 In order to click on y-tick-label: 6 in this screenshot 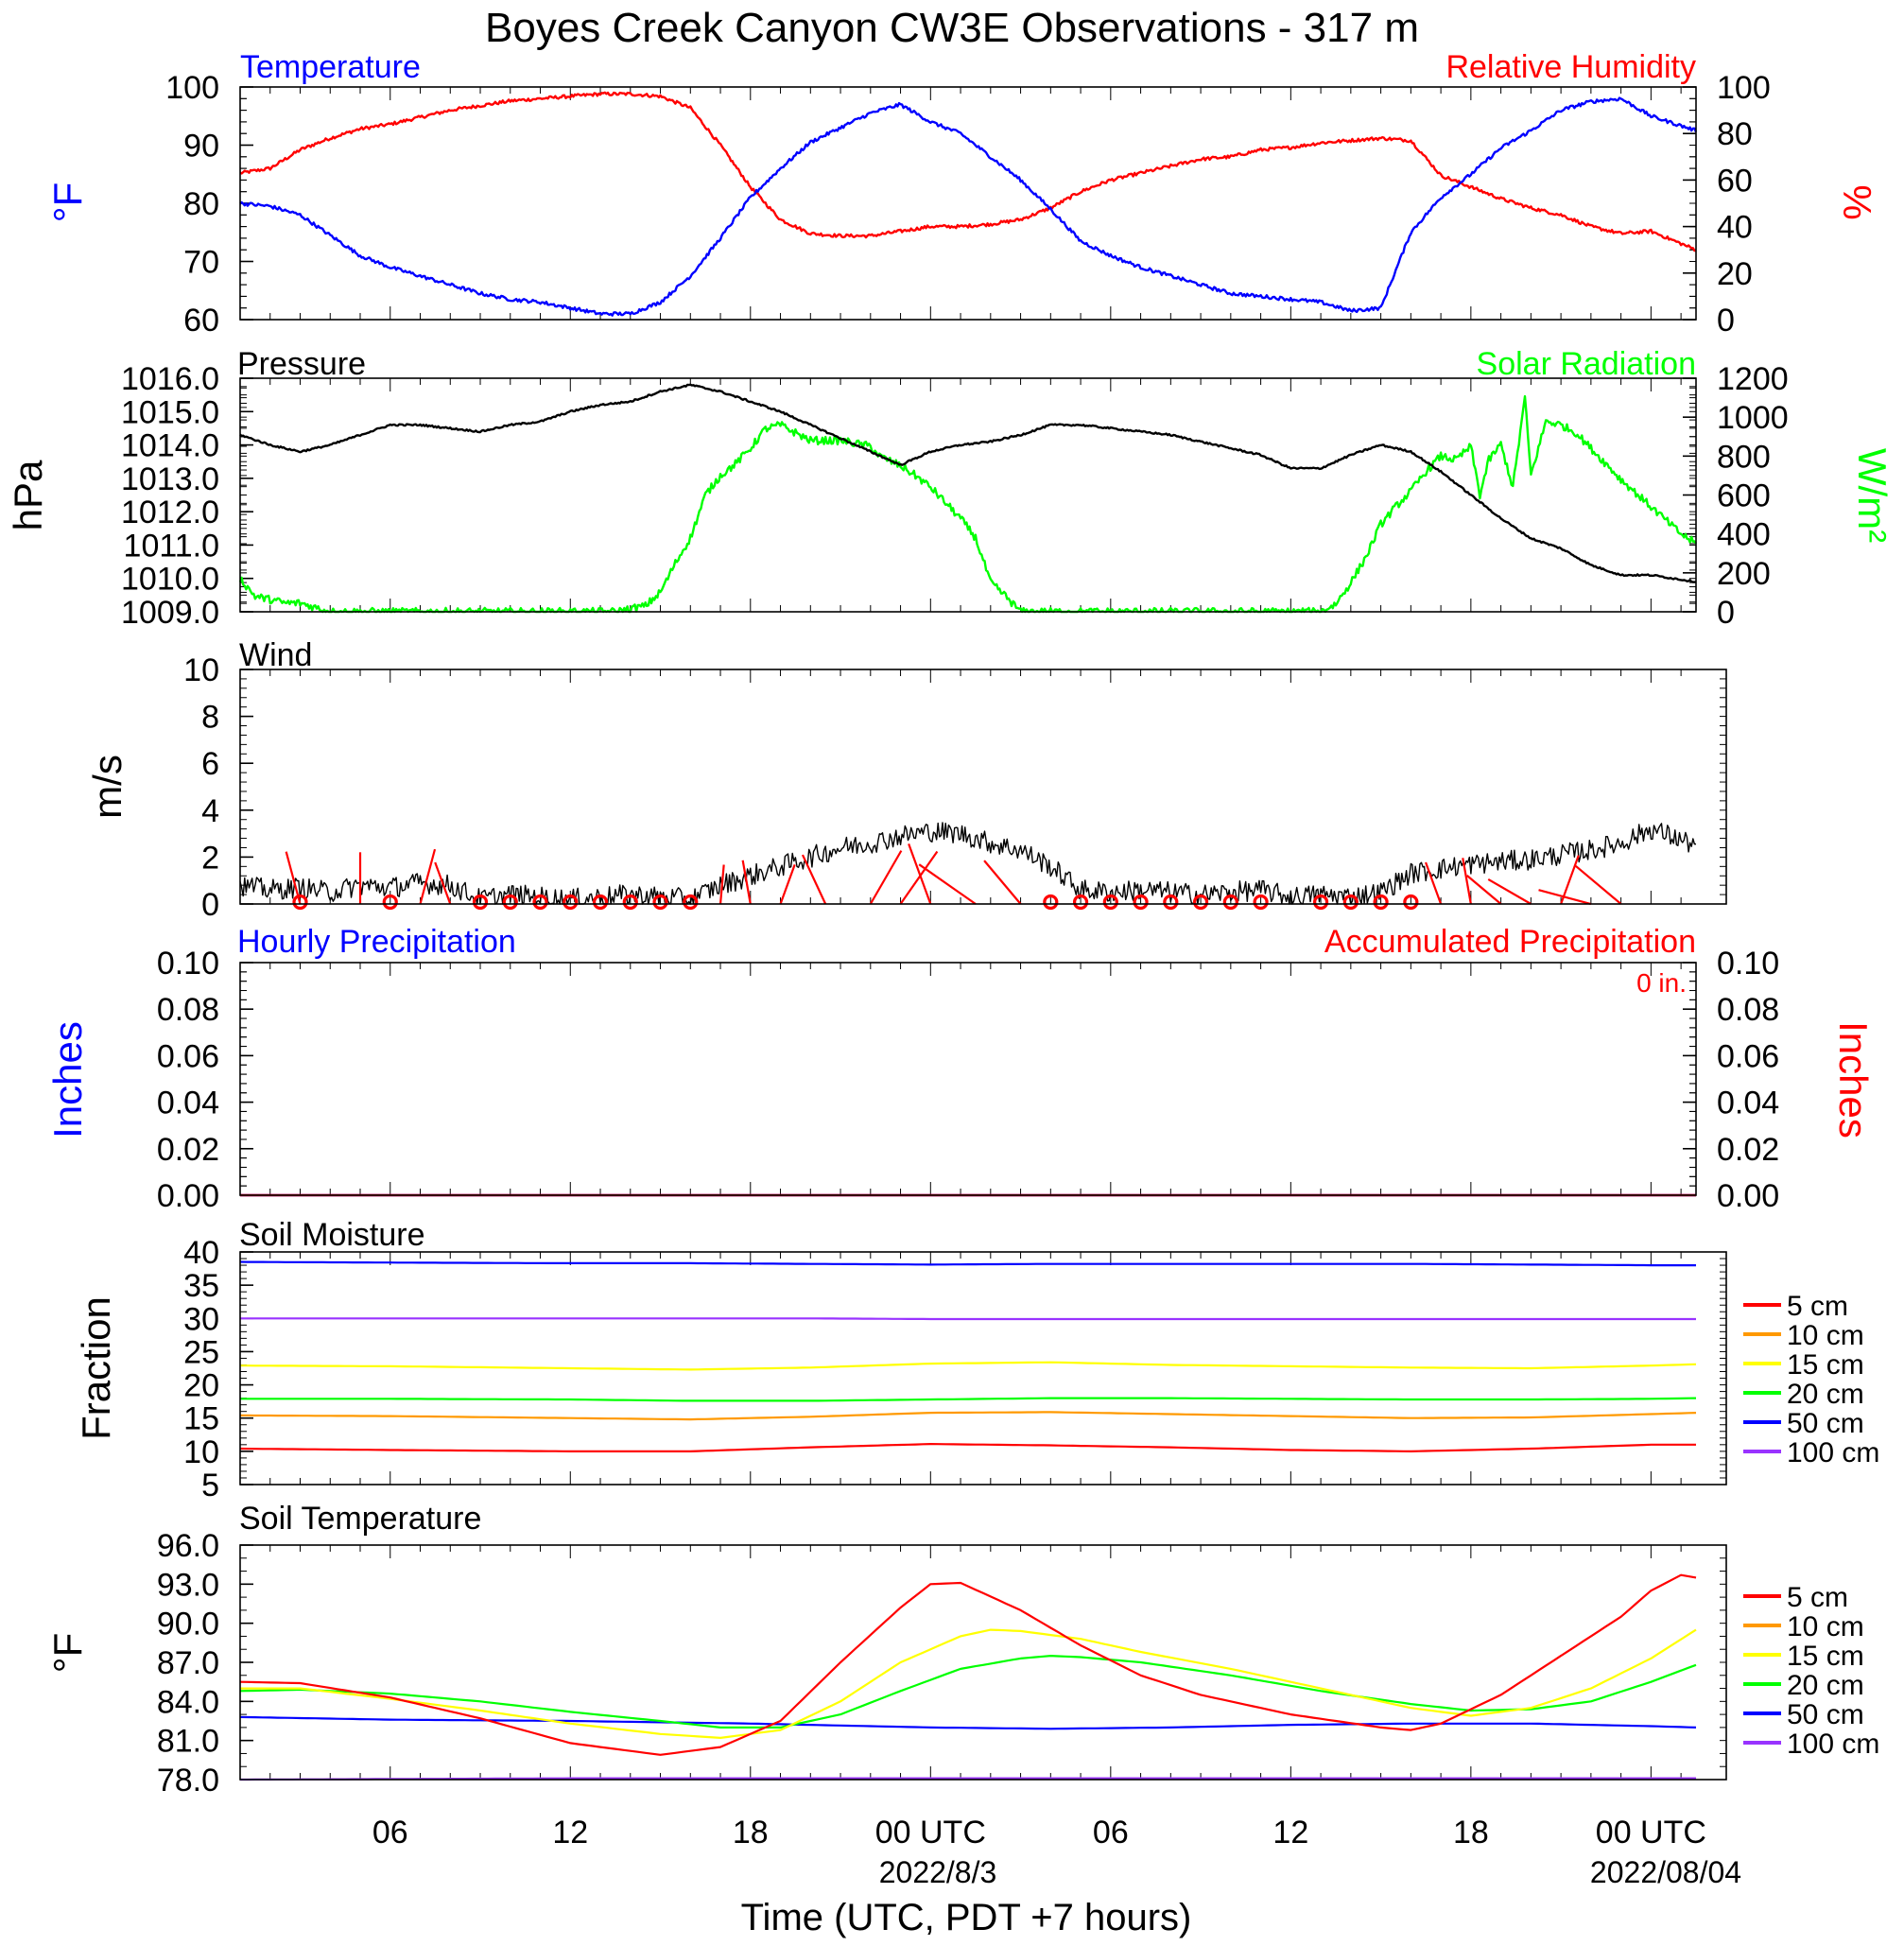, I will do `click(210, 764)`.